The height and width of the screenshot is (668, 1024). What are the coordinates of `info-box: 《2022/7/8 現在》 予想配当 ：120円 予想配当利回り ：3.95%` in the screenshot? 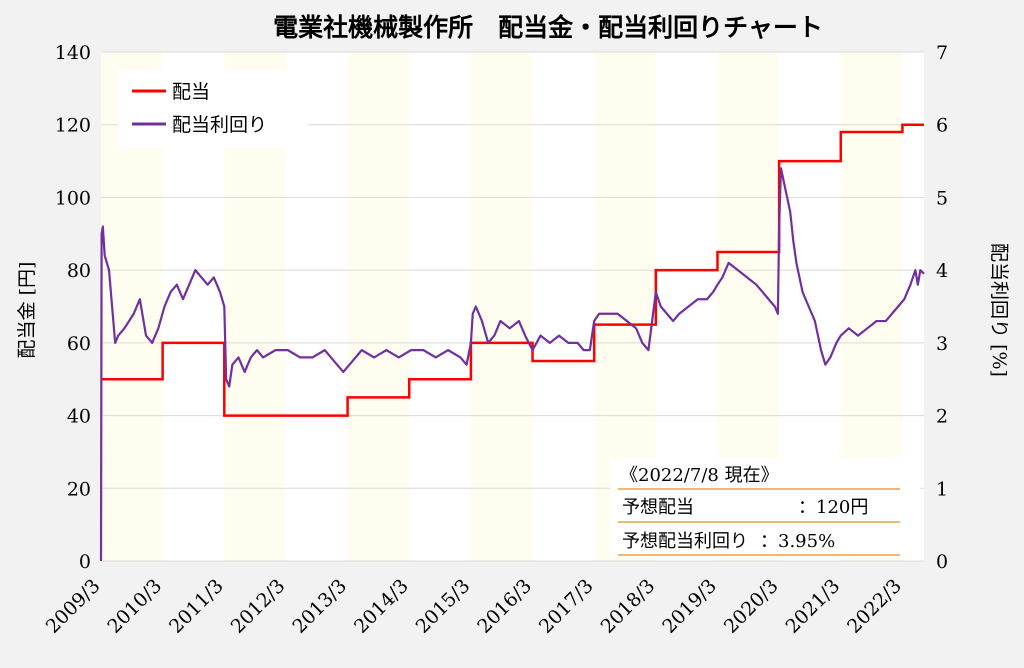 It's located at (765, 508).